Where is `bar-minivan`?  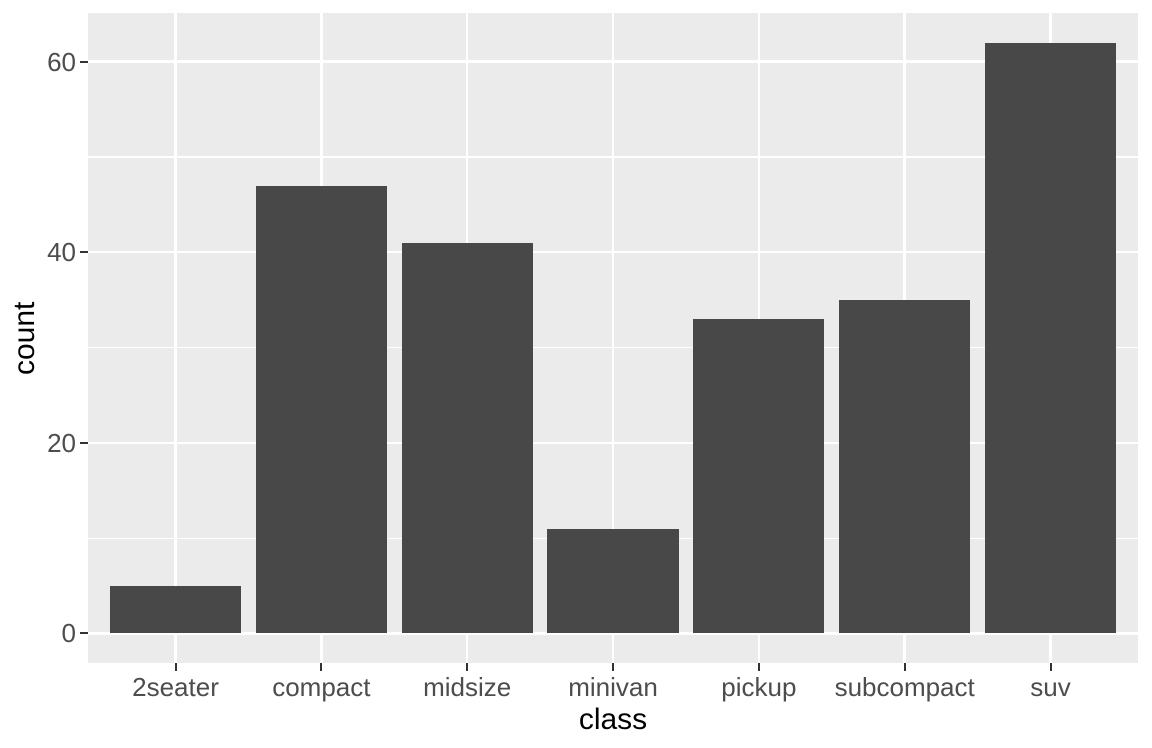 bar-minivan is located at coordinates (613, 581).